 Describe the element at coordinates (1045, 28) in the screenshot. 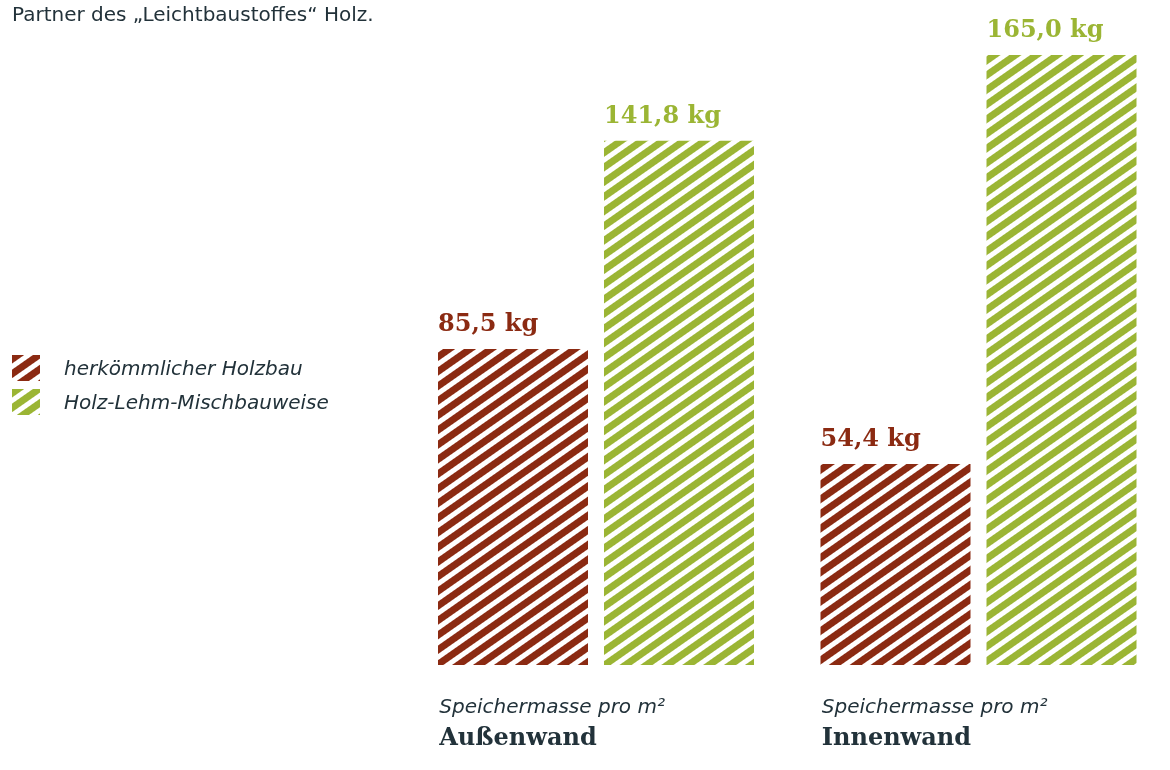

I see `data-label: 165,0 kg` at that location.